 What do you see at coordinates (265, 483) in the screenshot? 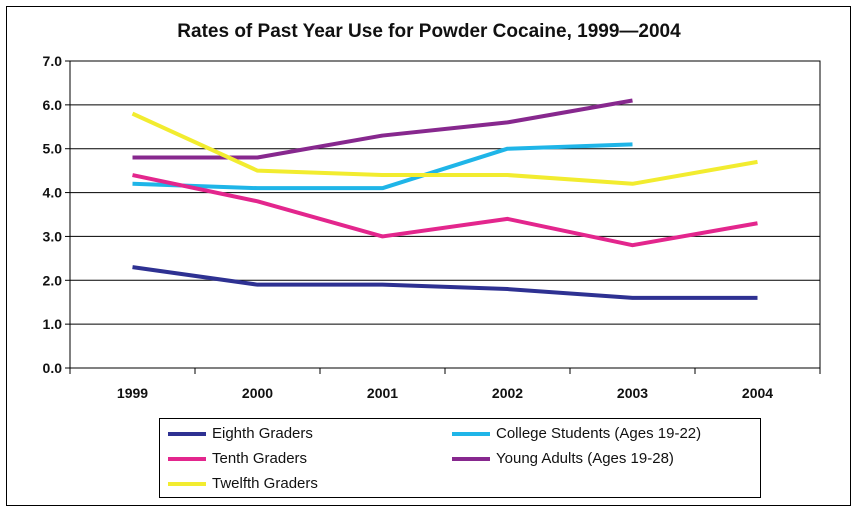
I see `legend-label: Twelfth Graders` at bounding box center [265, 483].